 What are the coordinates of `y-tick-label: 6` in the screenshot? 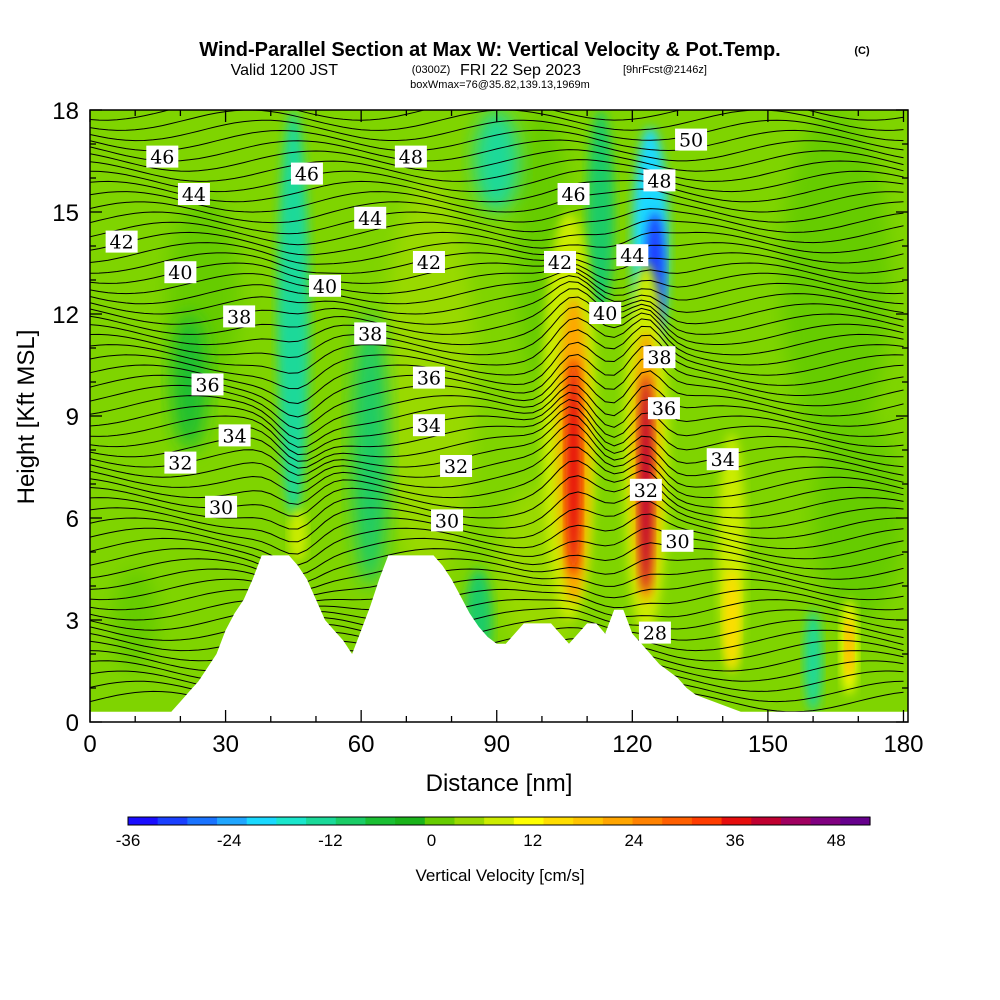 It's located at (72, 519).